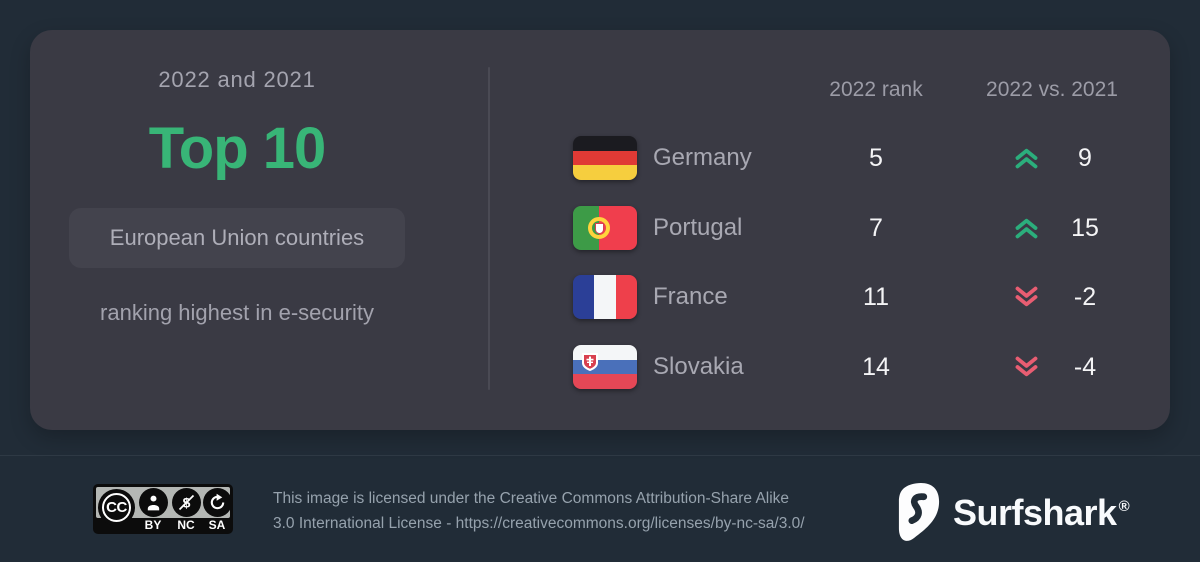  What do you see at coordinates (605, 367) in the screenshot?
I see `slovakia-flag-icon` at bounding box center [605, 367].